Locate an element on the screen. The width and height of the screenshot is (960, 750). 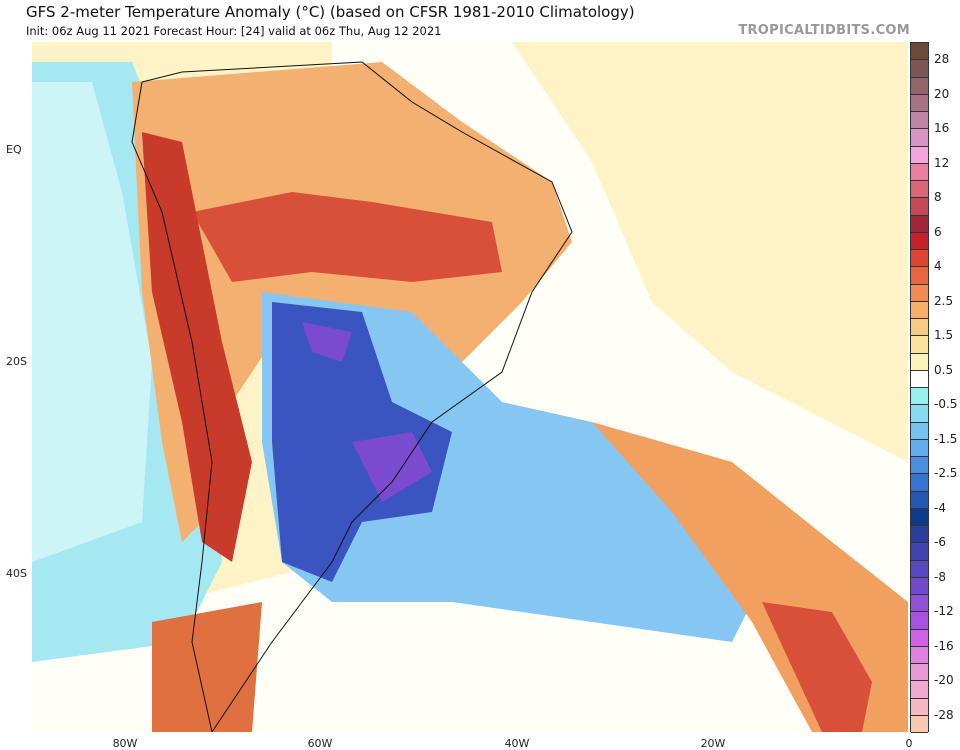
colorbar-label: -12 is located at coordinates (944, 611).